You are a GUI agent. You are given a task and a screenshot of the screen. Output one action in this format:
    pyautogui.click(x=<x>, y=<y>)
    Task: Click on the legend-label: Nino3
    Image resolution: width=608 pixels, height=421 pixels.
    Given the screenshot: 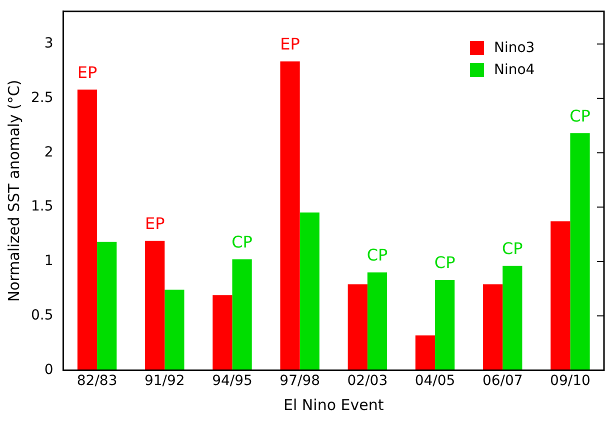 What is the action you would take?
    pyautogui.click(x=514, y=48)
    